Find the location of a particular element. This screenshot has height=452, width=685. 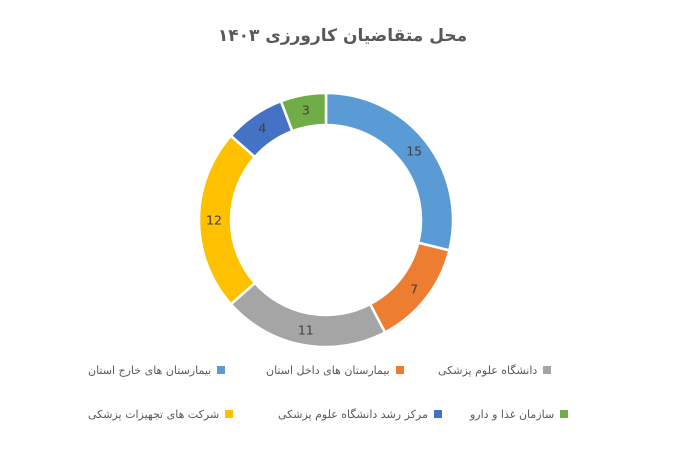

legend-item: بیمارستان های خارج استان is located at coordinates (157, 370).